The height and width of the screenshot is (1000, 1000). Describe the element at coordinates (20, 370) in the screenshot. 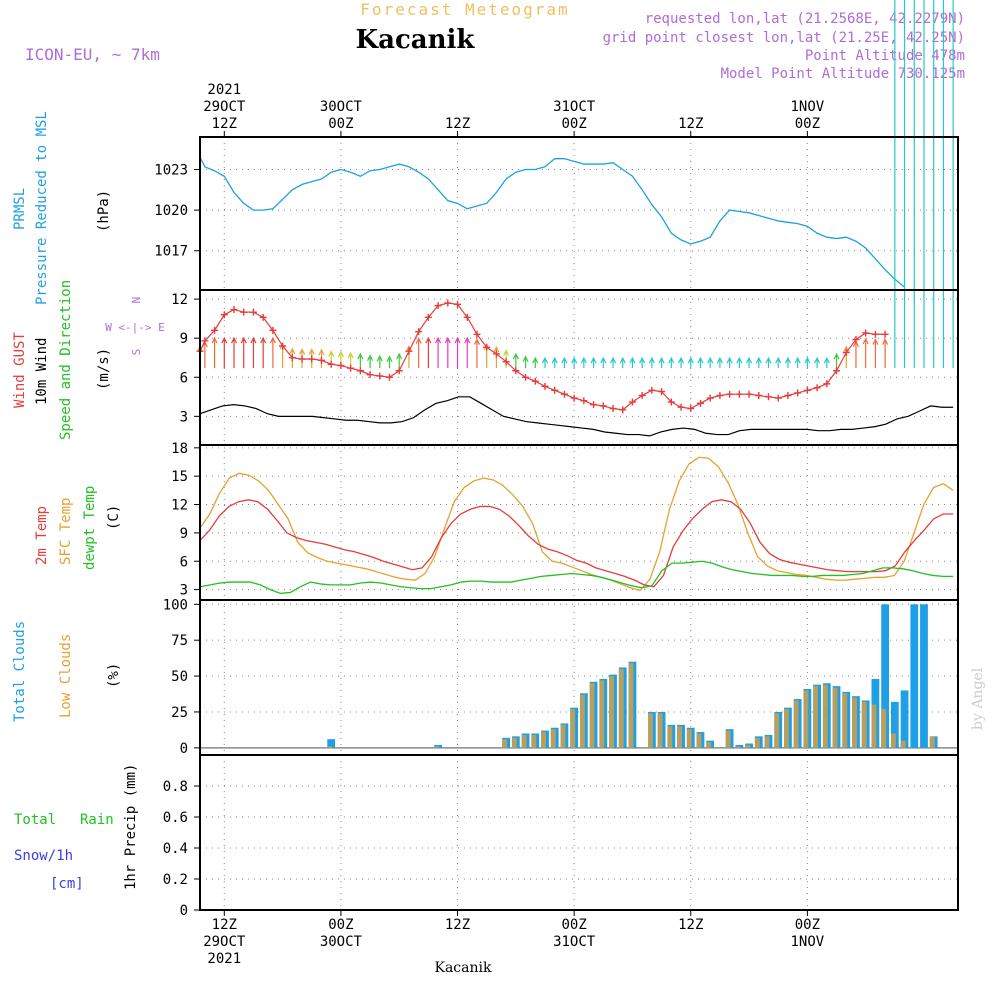

I see `wind-label-gust: Wind GUST` at that location.